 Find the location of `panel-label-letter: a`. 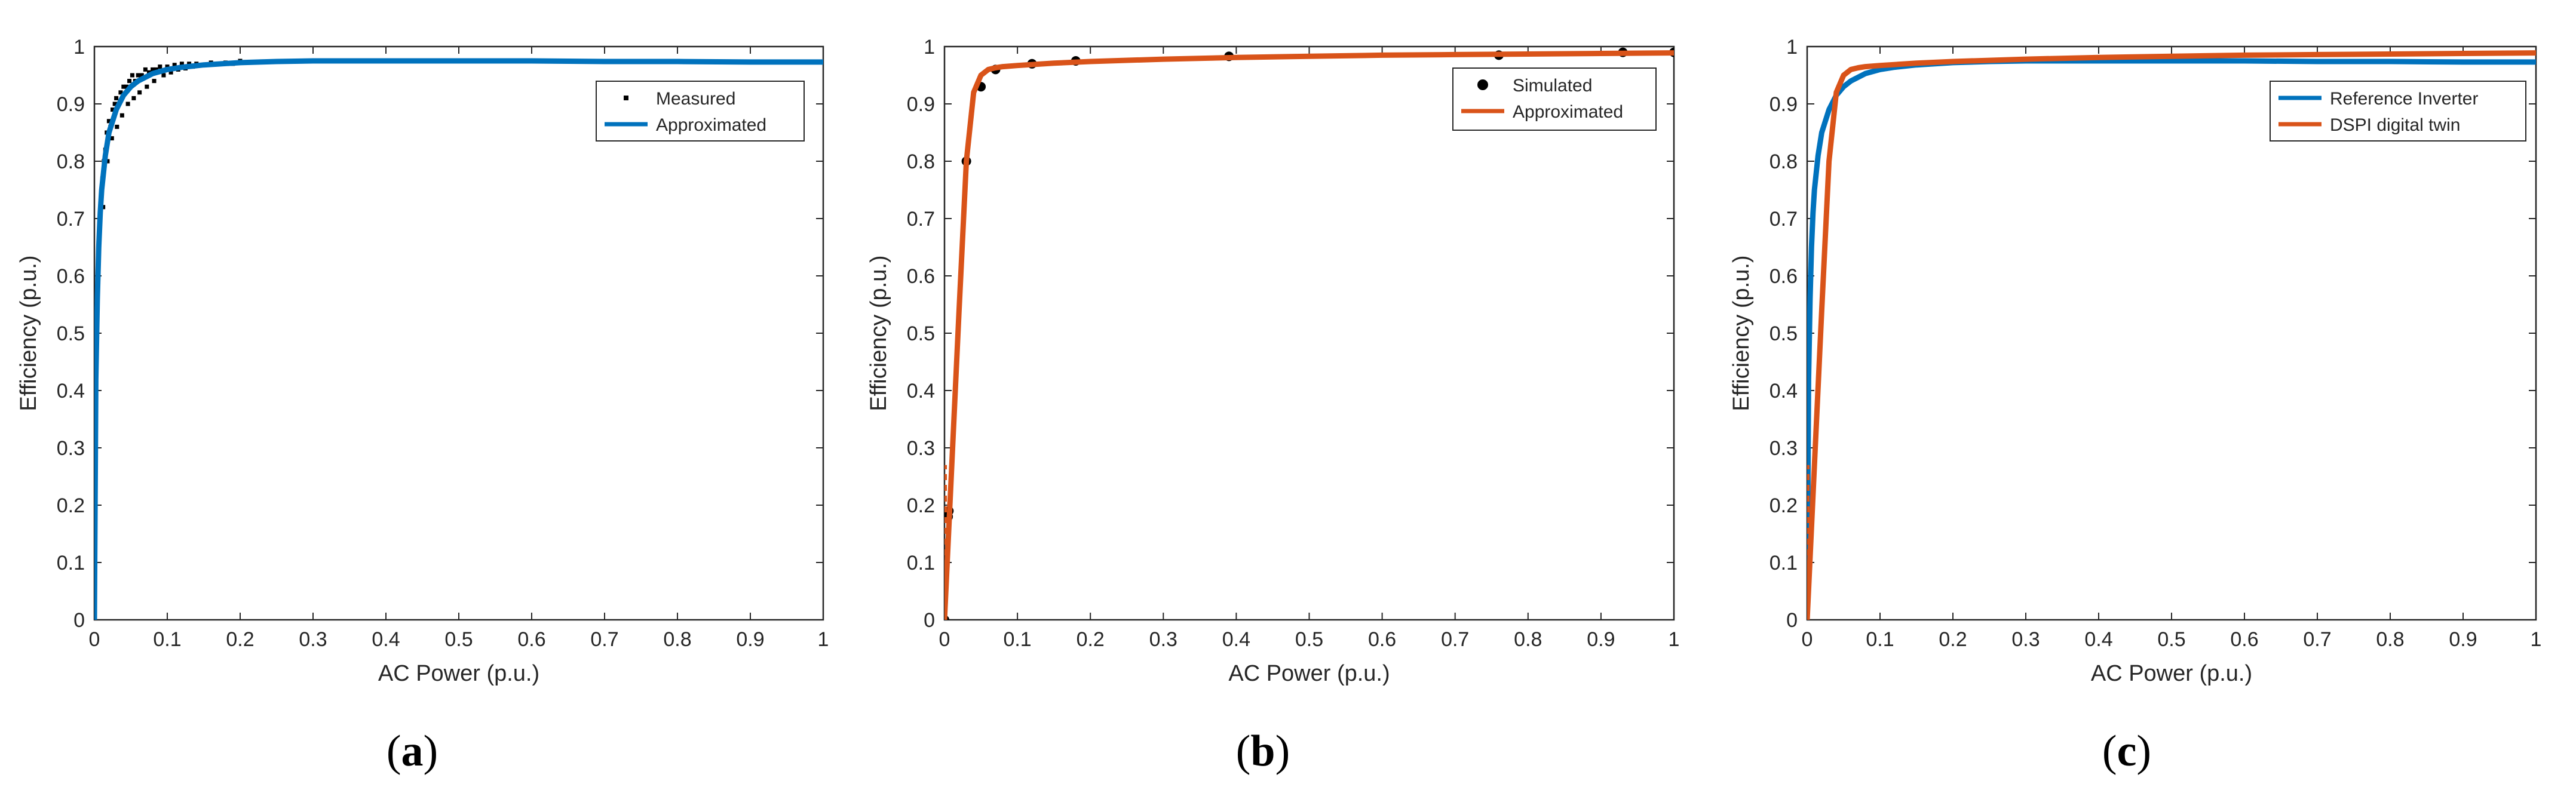

panel-label-letter: a is located at coordinates (412, 751).